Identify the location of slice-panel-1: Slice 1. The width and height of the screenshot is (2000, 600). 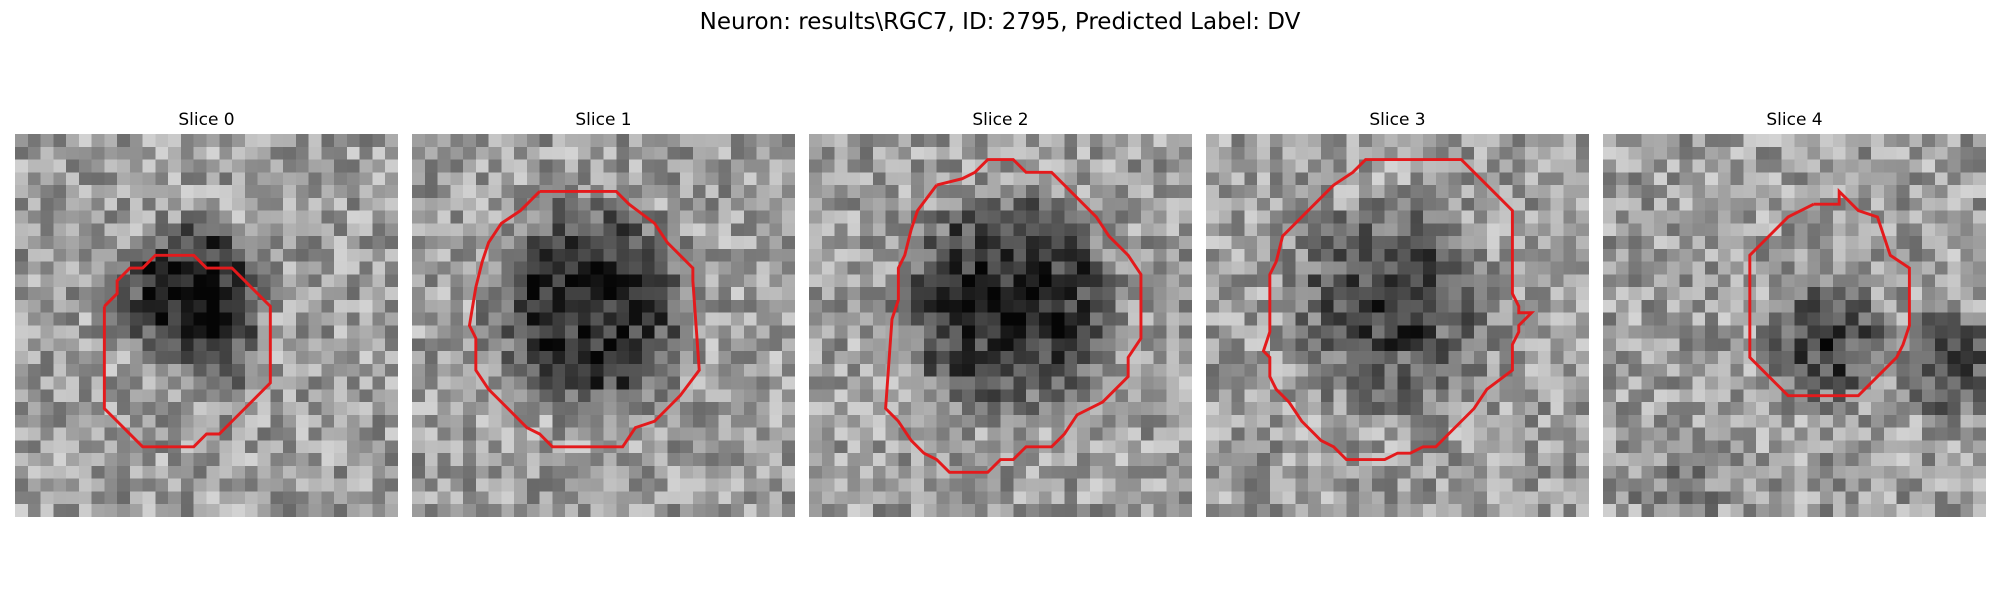
(603, 313).